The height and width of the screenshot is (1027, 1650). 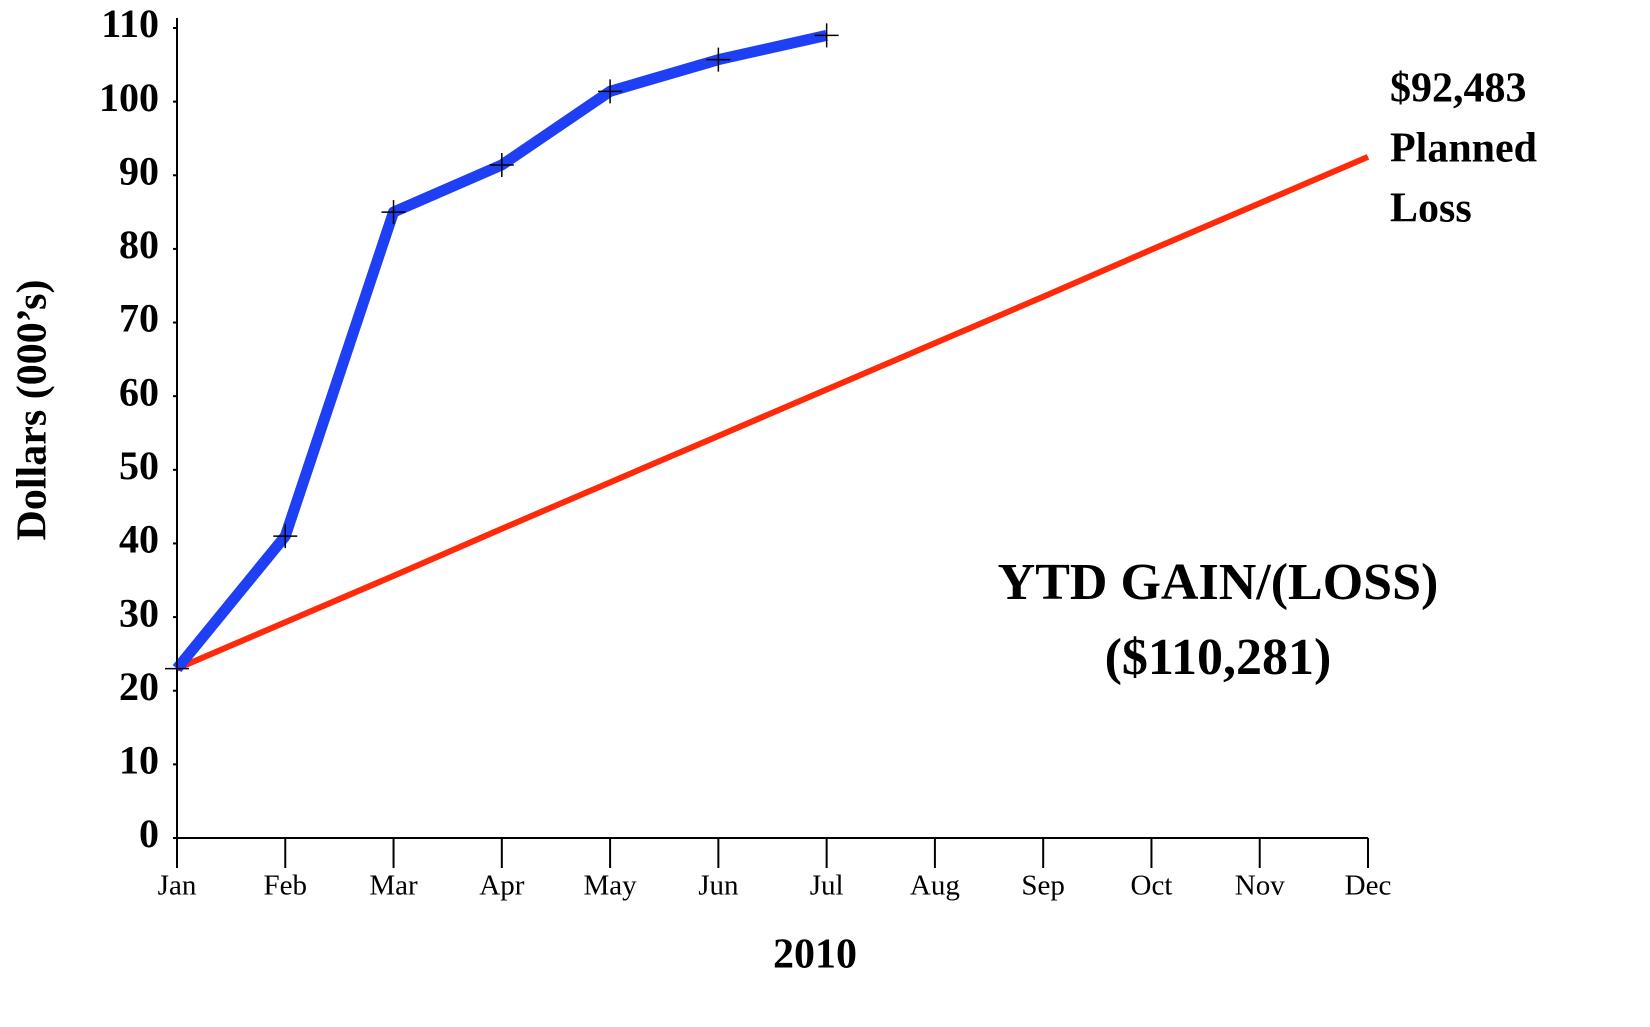 What do you see at coordinates (393, 886) in the screenshot?
I see `x-tick-label: Mar` at bounding box center [393, 886].